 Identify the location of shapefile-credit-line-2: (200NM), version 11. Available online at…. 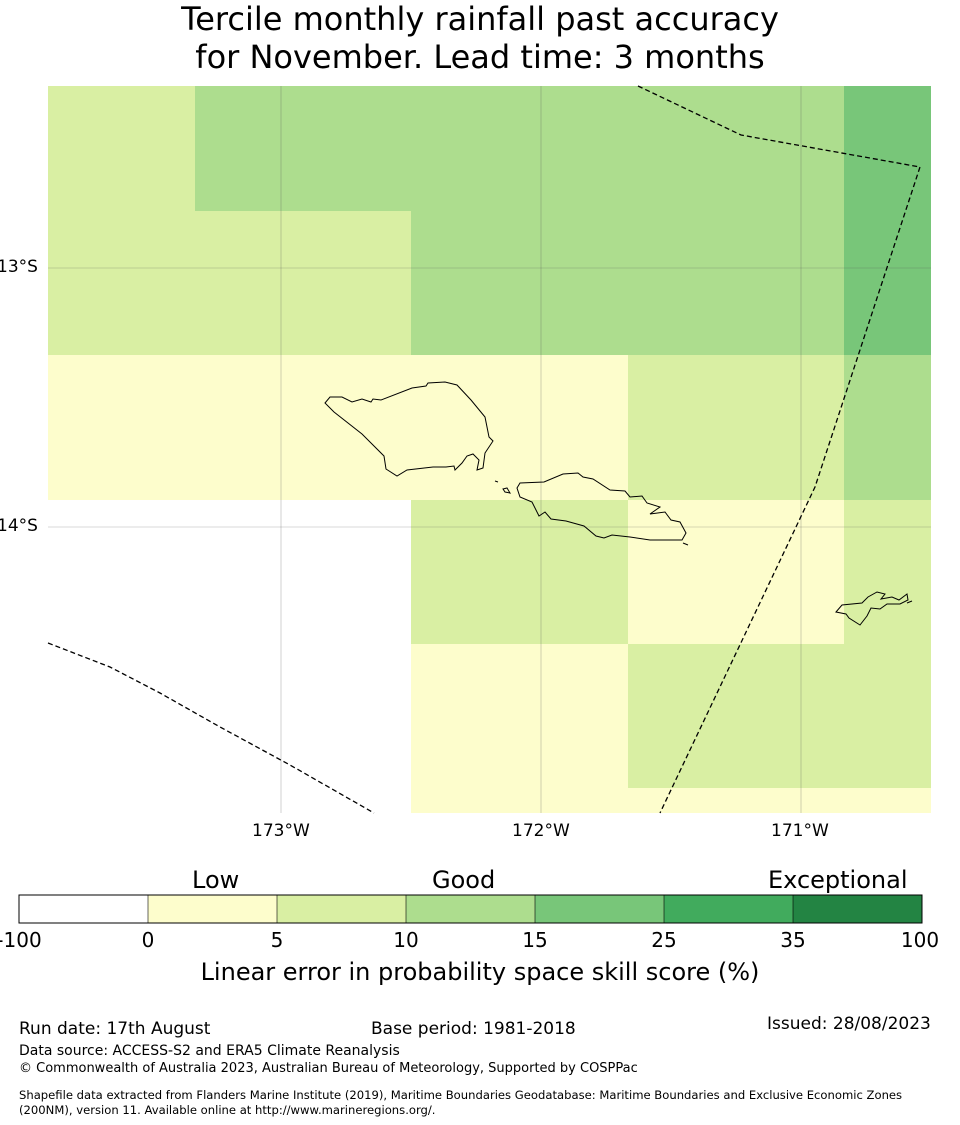
(227, 1110).